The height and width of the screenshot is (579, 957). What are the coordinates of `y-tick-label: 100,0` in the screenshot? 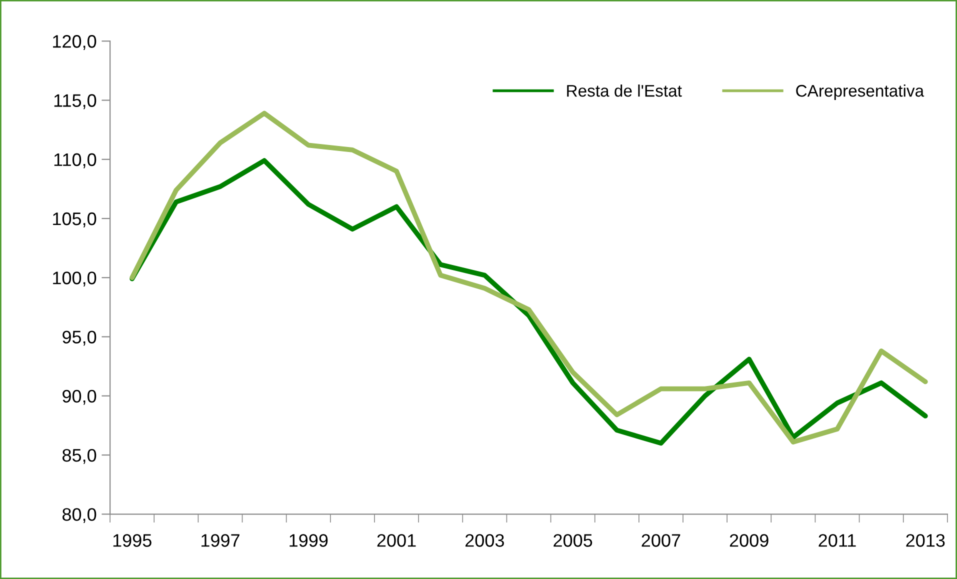 It's located at (74, 279).